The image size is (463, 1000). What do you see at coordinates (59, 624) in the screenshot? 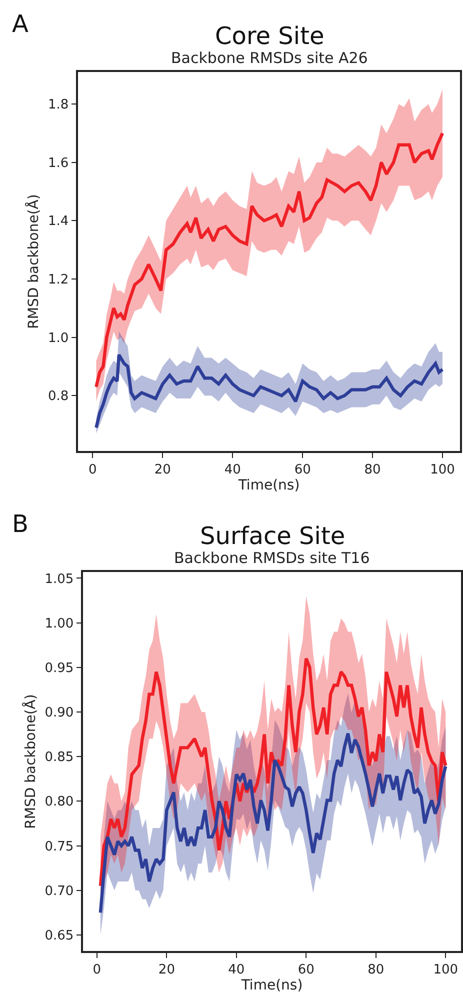
I see `y-tick-label: 1.00` at bounding box center [59, 624].